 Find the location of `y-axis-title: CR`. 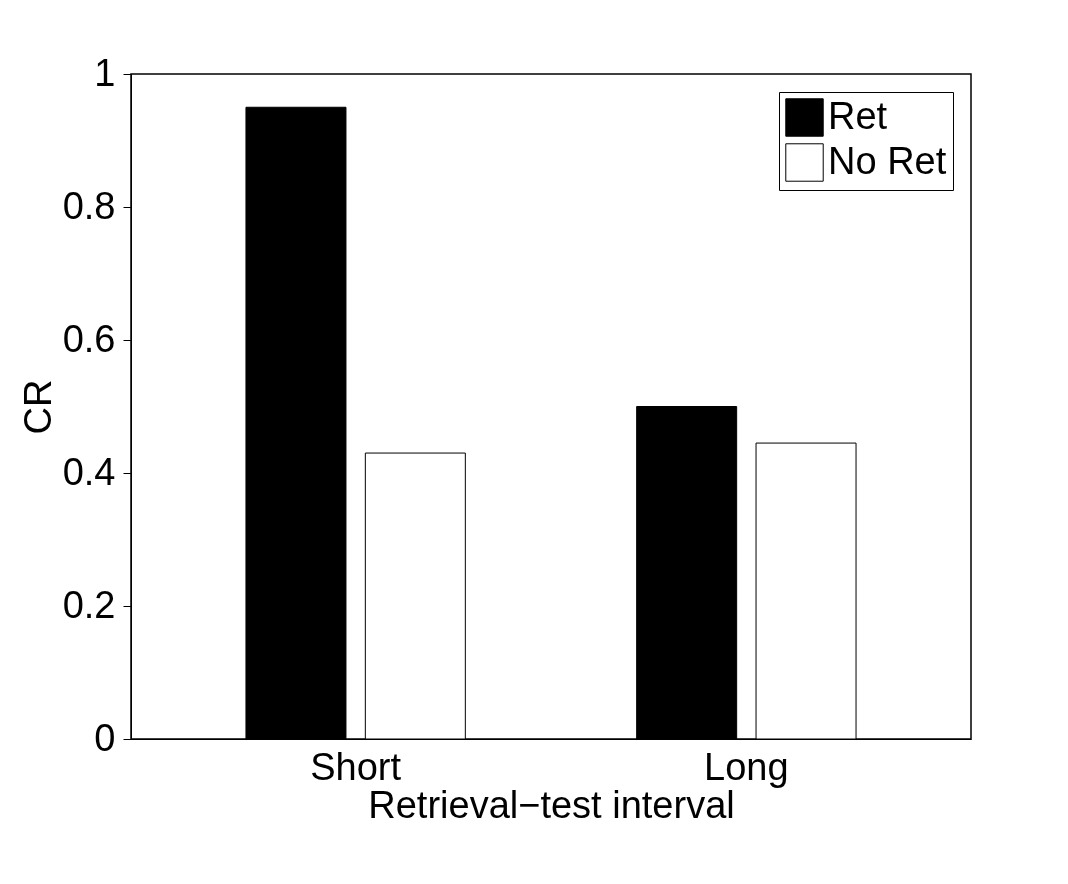

y-axis-title: CR is located at coordinates (37, 407).